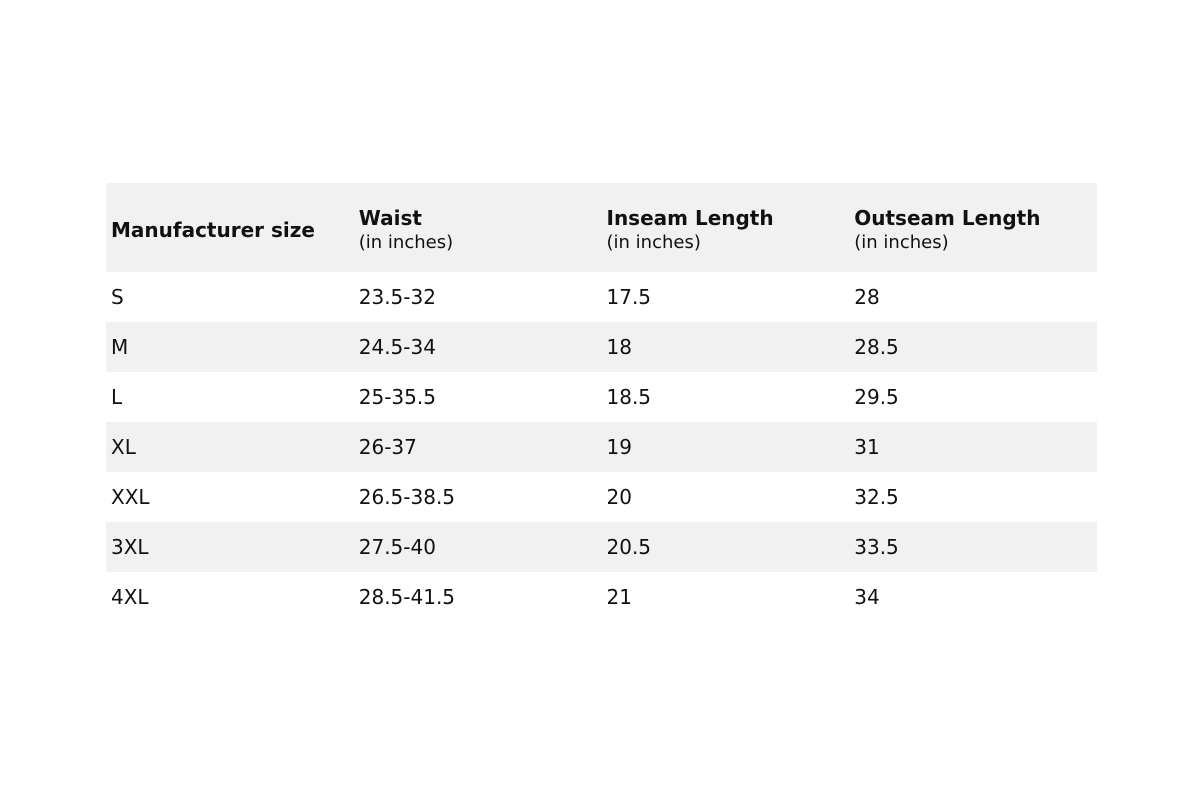 The height and width of the screenshot is (800, 1200). What do you see at coordinates (629, 297) in the screenshot?
I see `cell-text: 17.5` at bounding box center [629, 297].